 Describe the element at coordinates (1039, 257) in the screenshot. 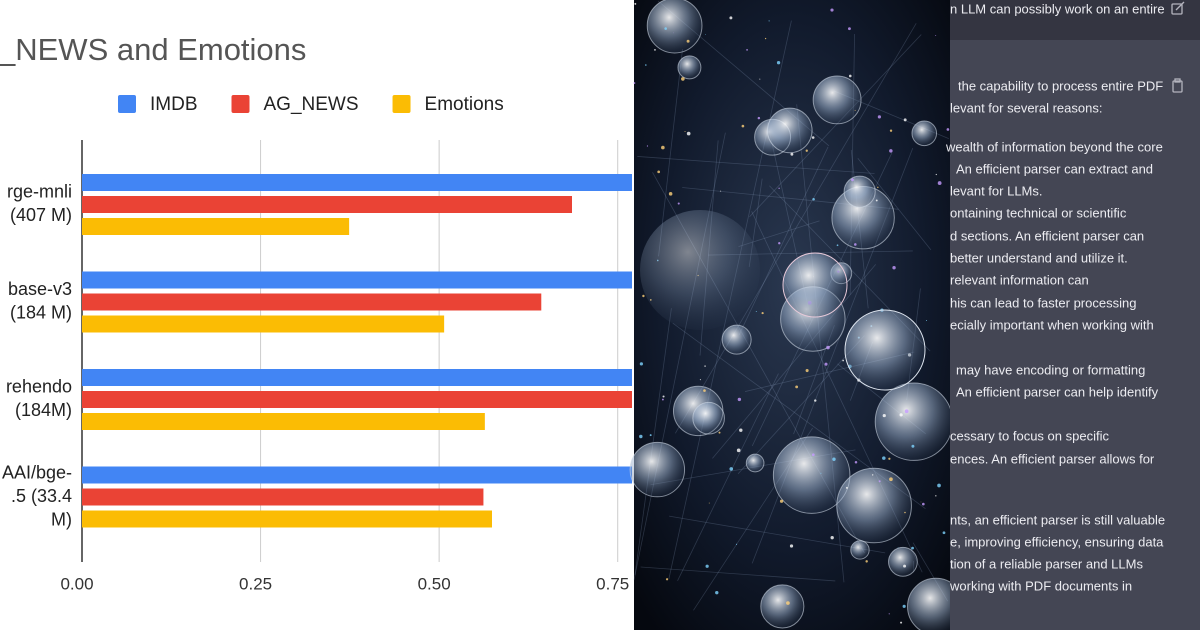

I see `chat-line: better understand and utilize it.` at that location.